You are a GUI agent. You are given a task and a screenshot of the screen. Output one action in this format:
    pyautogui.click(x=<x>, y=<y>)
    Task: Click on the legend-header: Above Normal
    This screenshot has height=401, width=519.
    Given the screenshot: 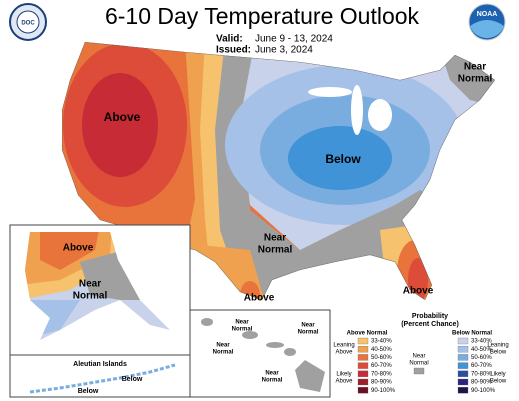 What is the action you would take?
    pyautogui.click(x=367, y=334)
    